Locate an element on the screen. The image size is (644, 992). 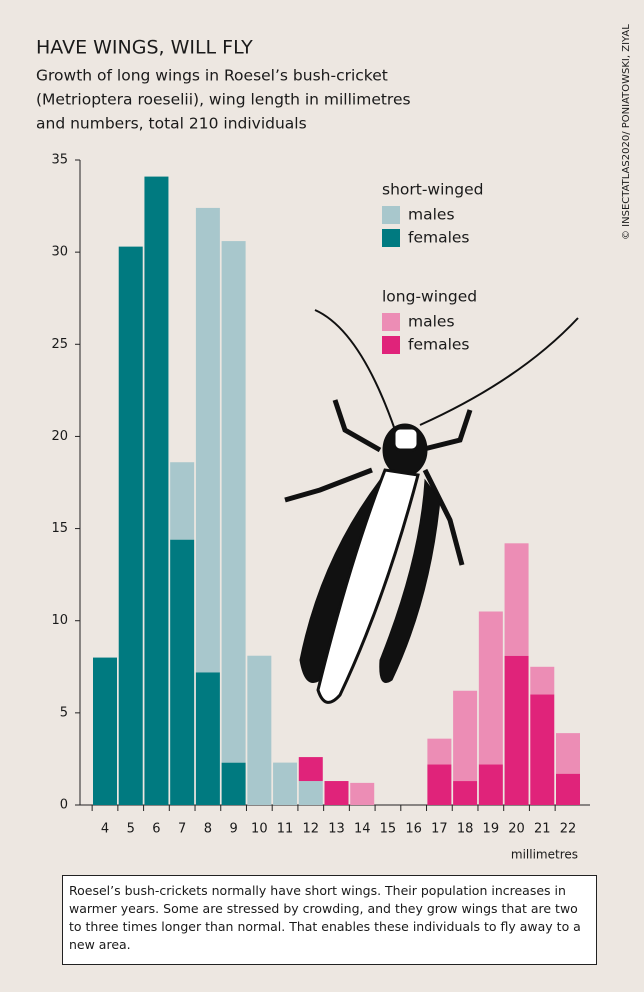
x-tick-label: 6 is located at coordinates (156, 829).